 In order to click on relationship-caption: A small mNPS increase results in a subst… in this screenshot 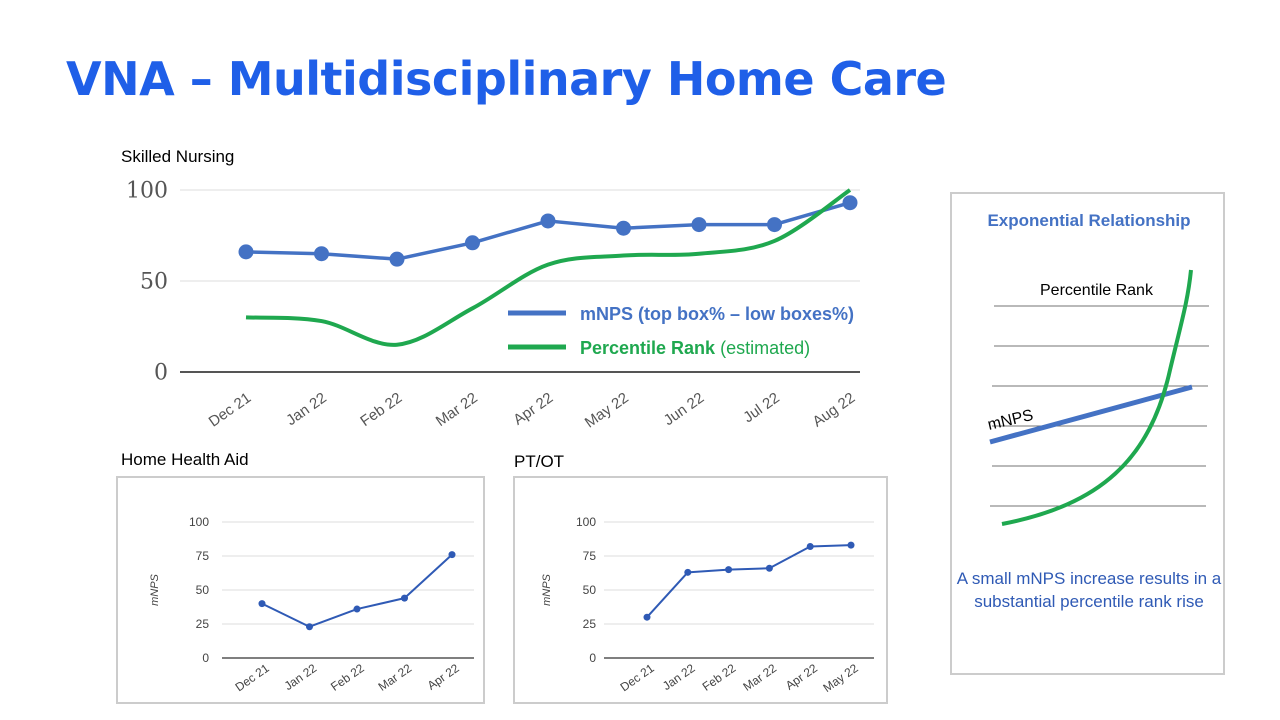, I will do `click(1089, 590)`.